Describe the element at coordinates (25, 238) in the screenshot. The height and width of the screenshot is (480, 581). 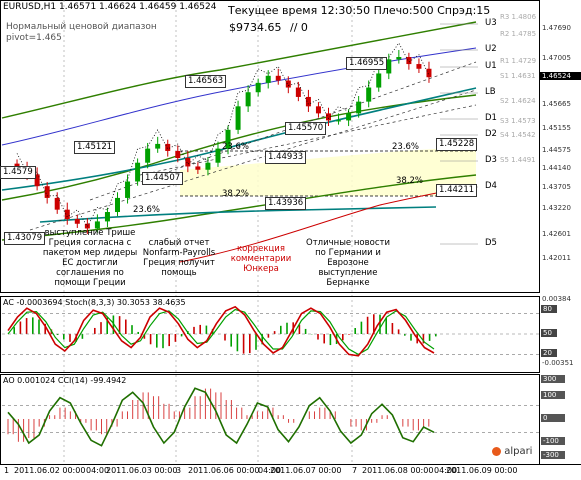
I see `price-label: 1.43079` at that location.